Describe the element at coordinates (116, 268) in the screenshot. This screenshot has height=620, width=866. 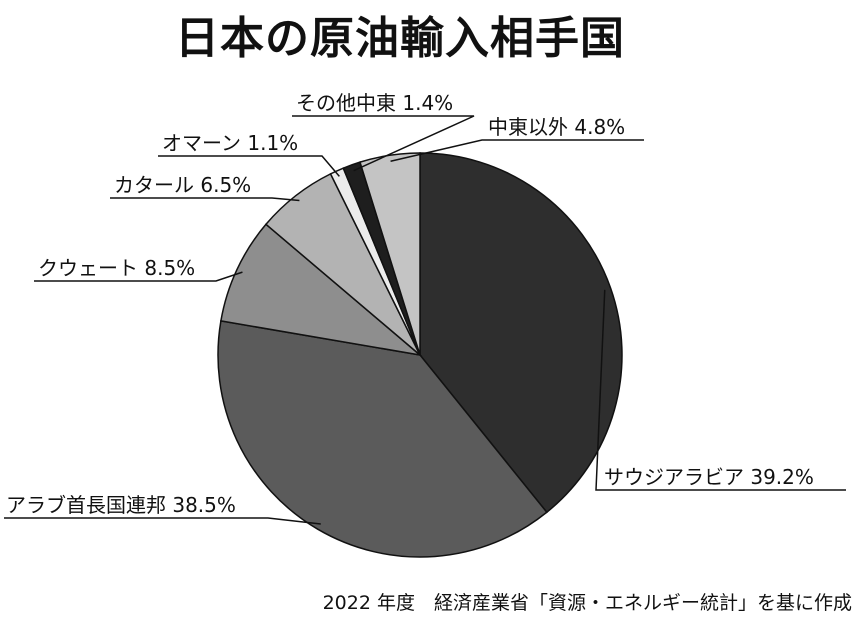
I see `slice-label: クウェート 8.5%` at that location.